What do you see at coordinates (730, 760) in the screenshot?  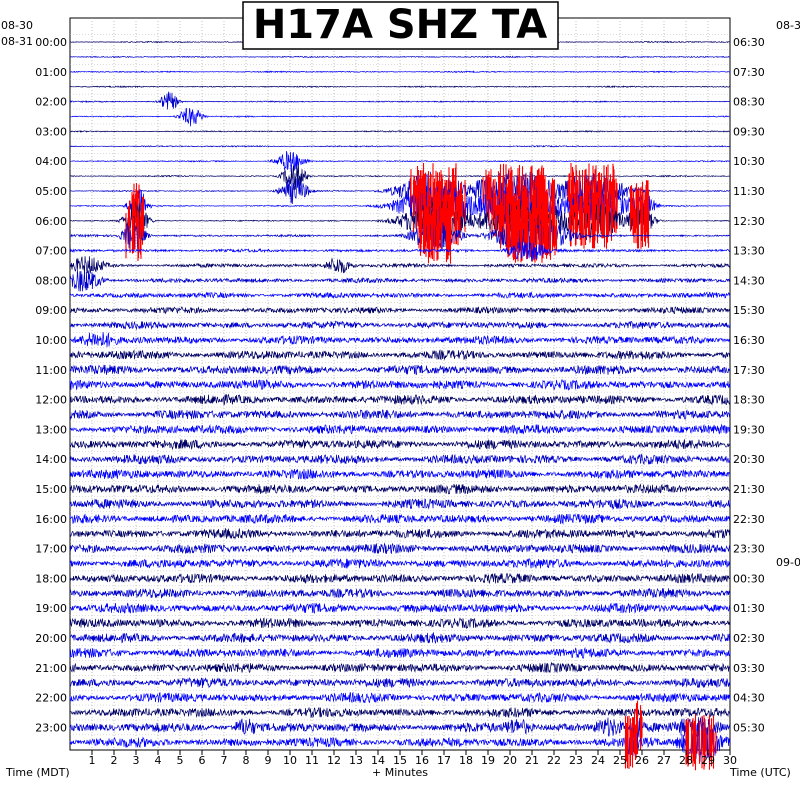 I see `x-tick-label: 30` at bounding box center [730, 760].